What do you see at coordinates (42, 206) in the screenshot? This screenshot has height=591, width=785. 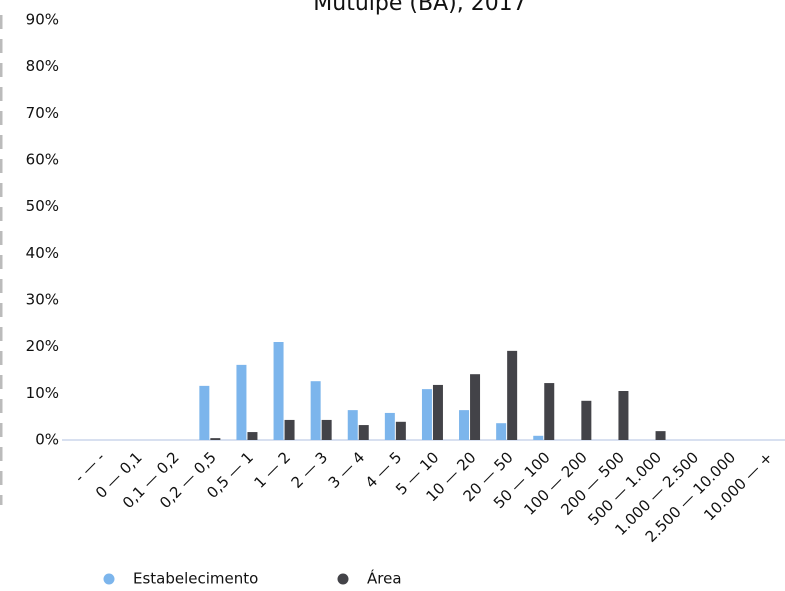 I see `y-tick-label: 50%` at bounding box center [42, 206].